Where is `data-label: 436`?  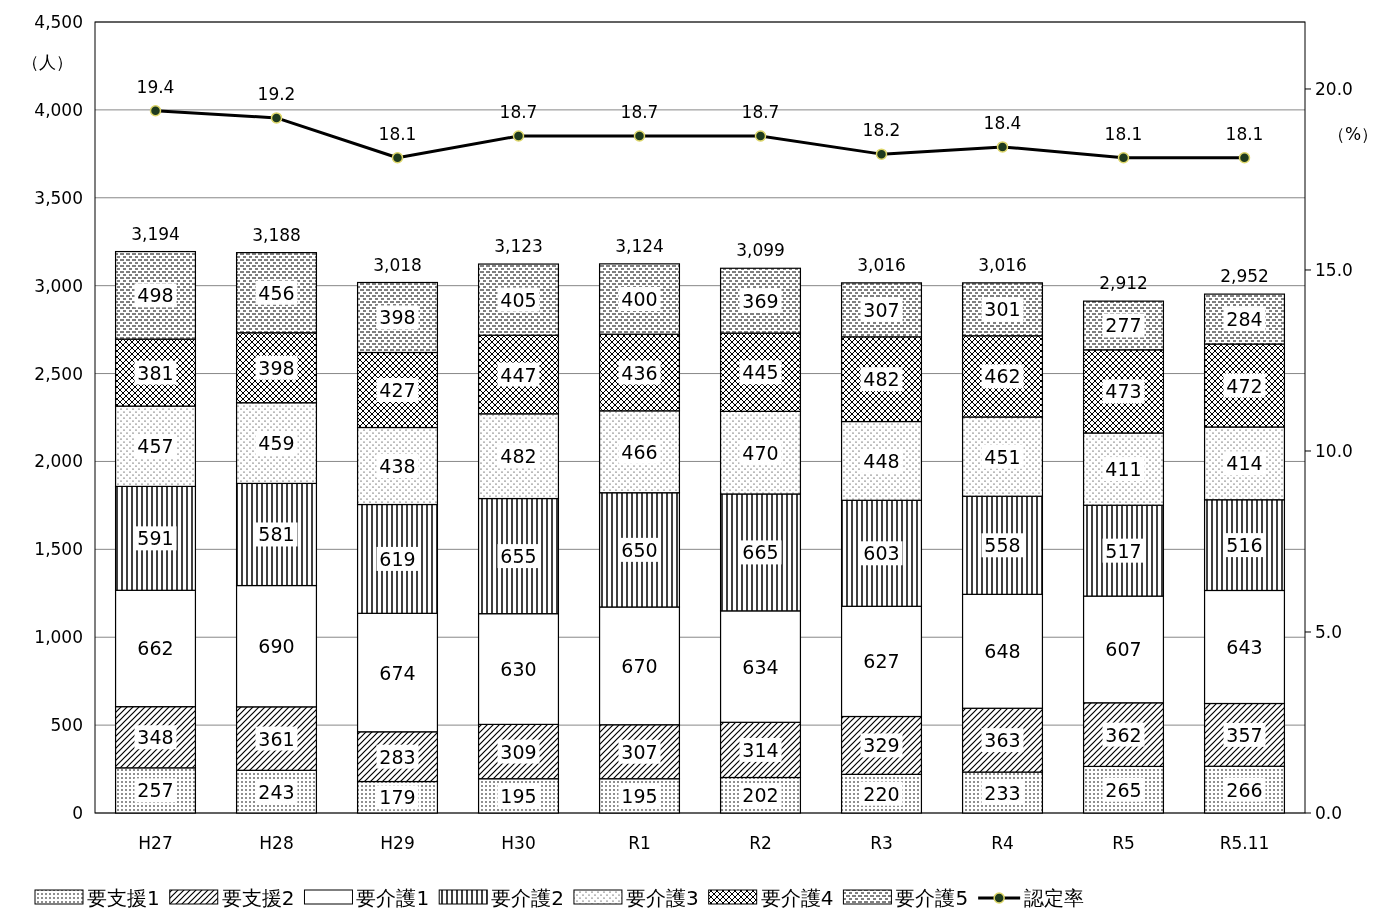
data-label: 436 is located at coordinates (639, 372).